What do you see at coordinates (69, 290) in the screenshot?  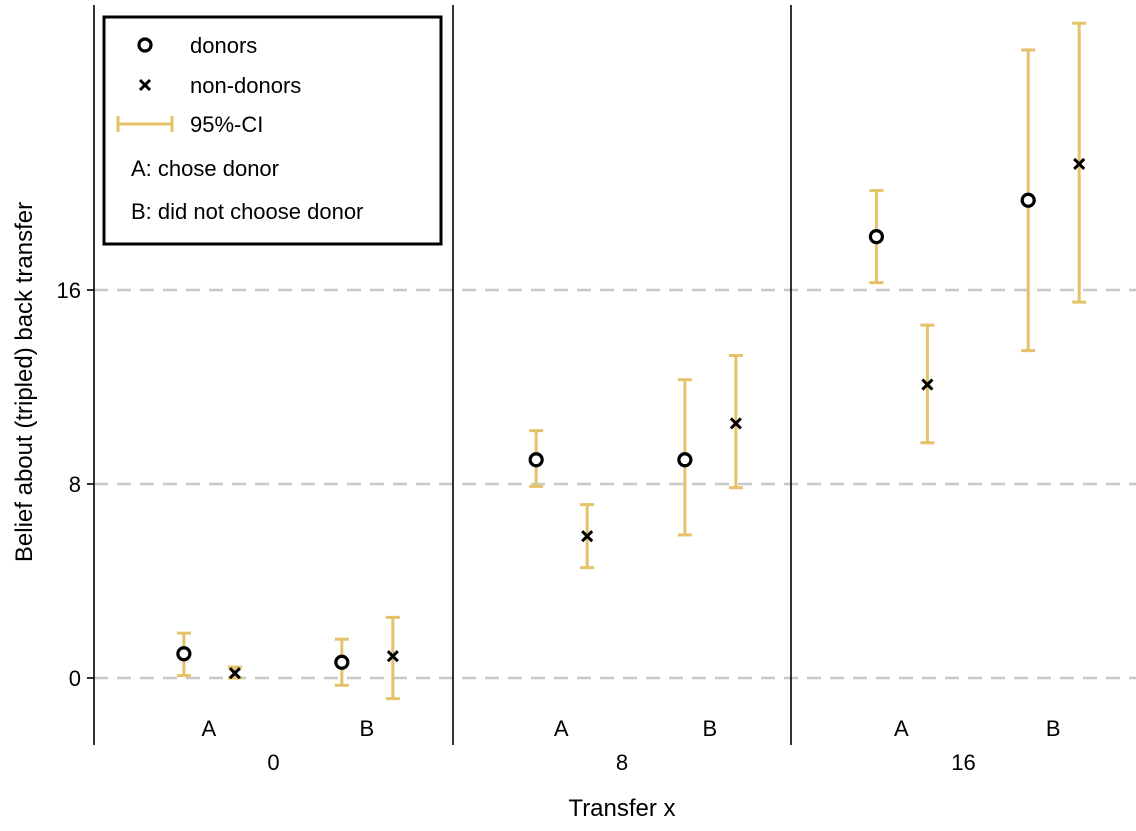 I see `y-tick-label: 16` at bounding box center [69, 290].